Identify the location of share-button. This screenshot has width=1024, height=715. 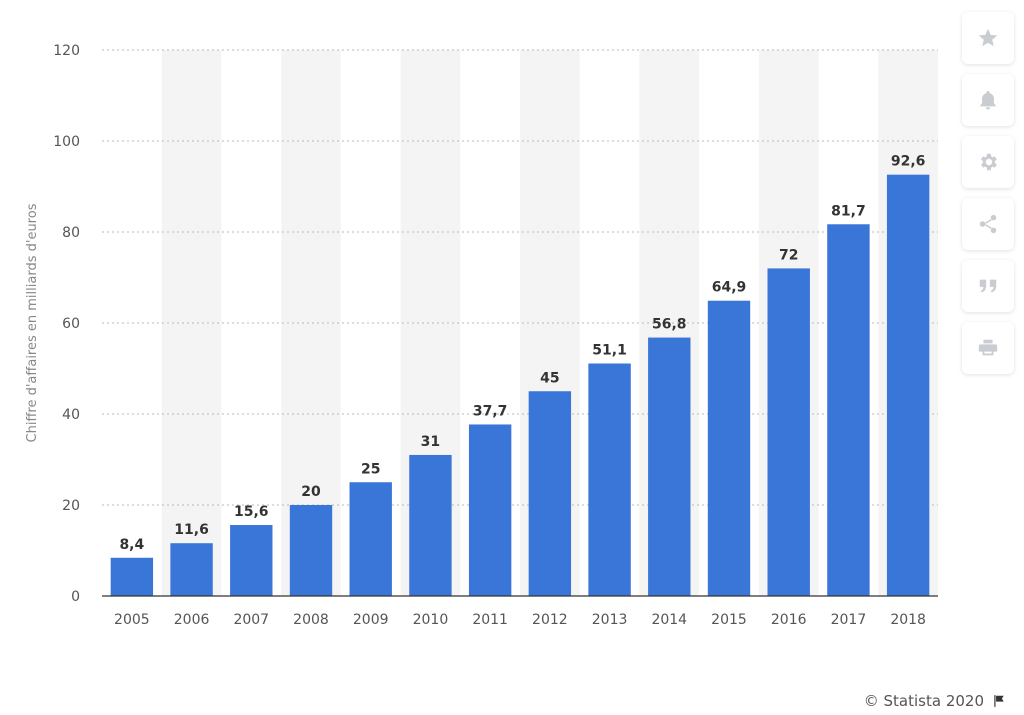
(988, 224).